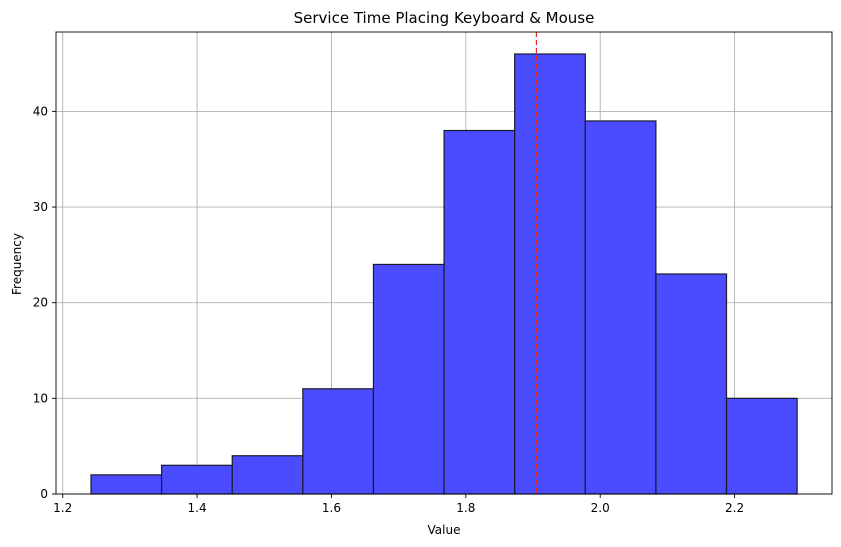 This screenshot has height=547, width=841. I want to click on x-axis-ticks: 1.2 1.4 1.6 1.8 2.0 2.2, so click(398, 504).